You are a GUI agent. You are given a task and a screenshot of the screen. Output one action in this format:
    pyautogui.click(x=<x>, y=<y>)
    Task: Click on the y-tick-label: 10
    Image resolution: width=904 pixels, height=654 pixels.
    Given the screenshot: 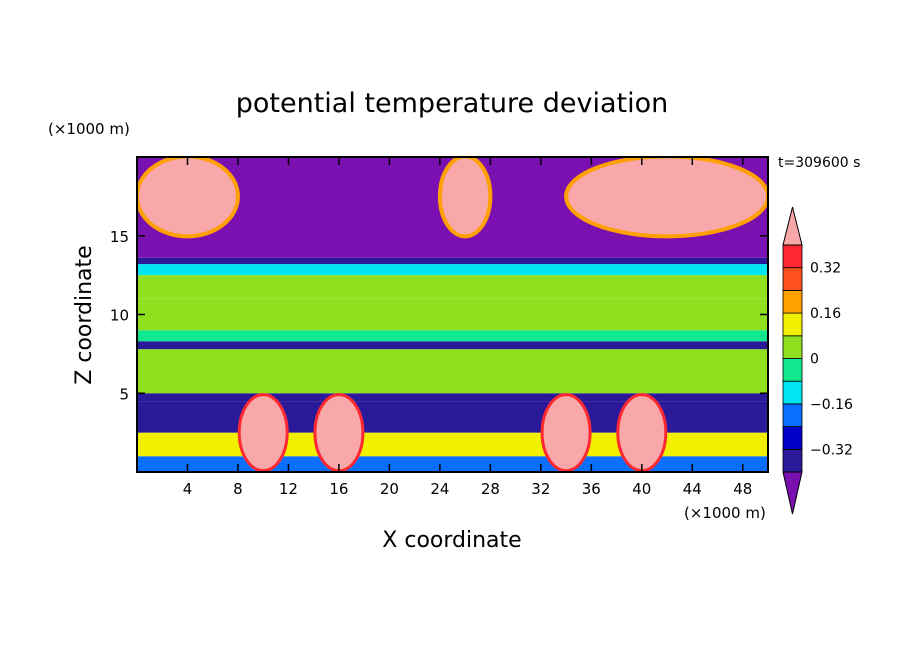 What is the action you would take?
    pyautogui.click(x=119, y=316)
    